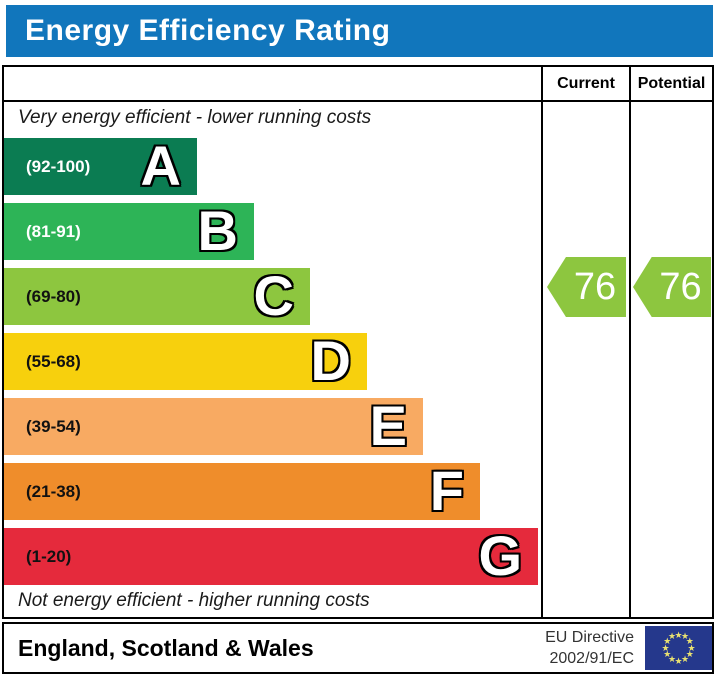  Describe the element at coordinates (630, 342) in the screenshot. I see `potential-column-divider` at that location.